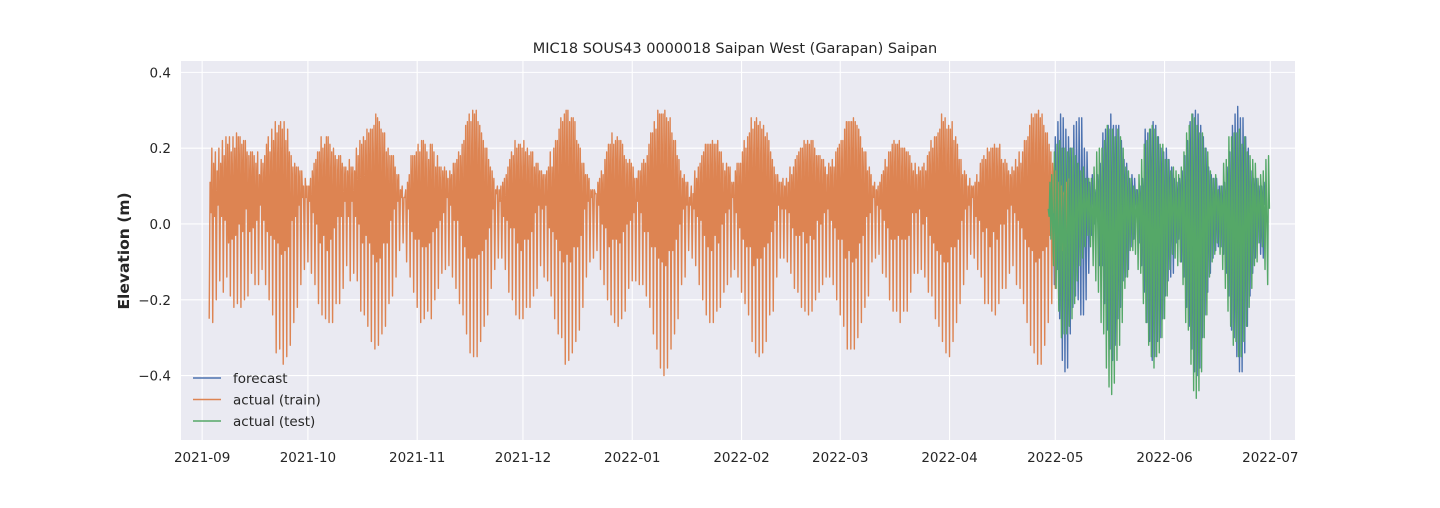  Describe the element at coordinates (1159, 256) in the screenshot. I see `series-line-actual-test` at that location.